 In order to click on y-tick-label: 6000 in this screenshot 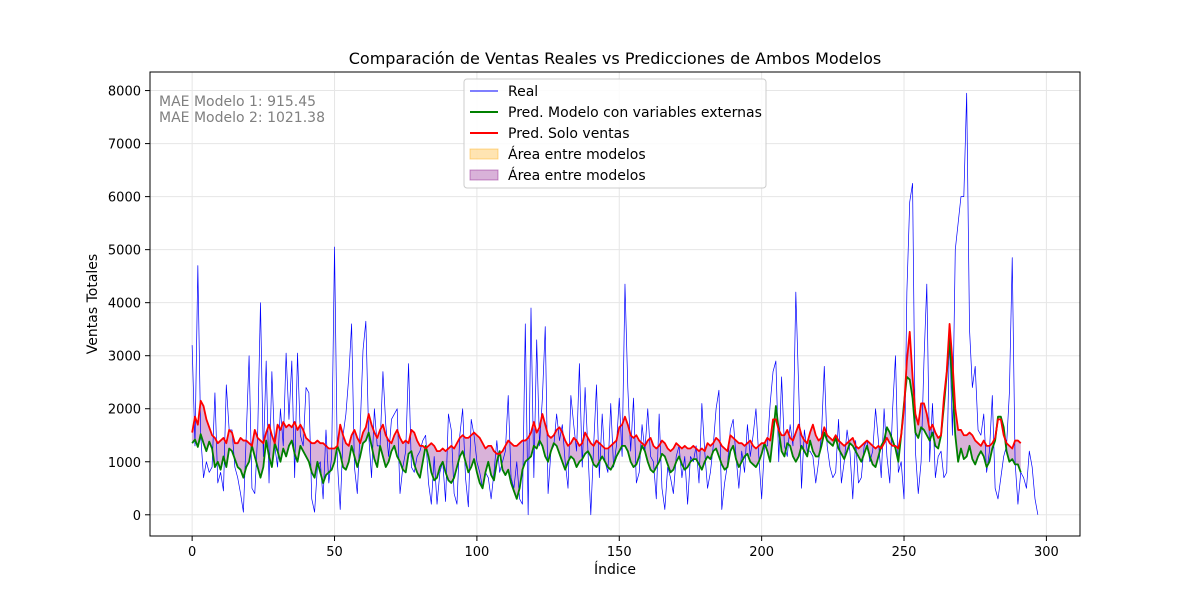, I will do `click(124, 198)`.